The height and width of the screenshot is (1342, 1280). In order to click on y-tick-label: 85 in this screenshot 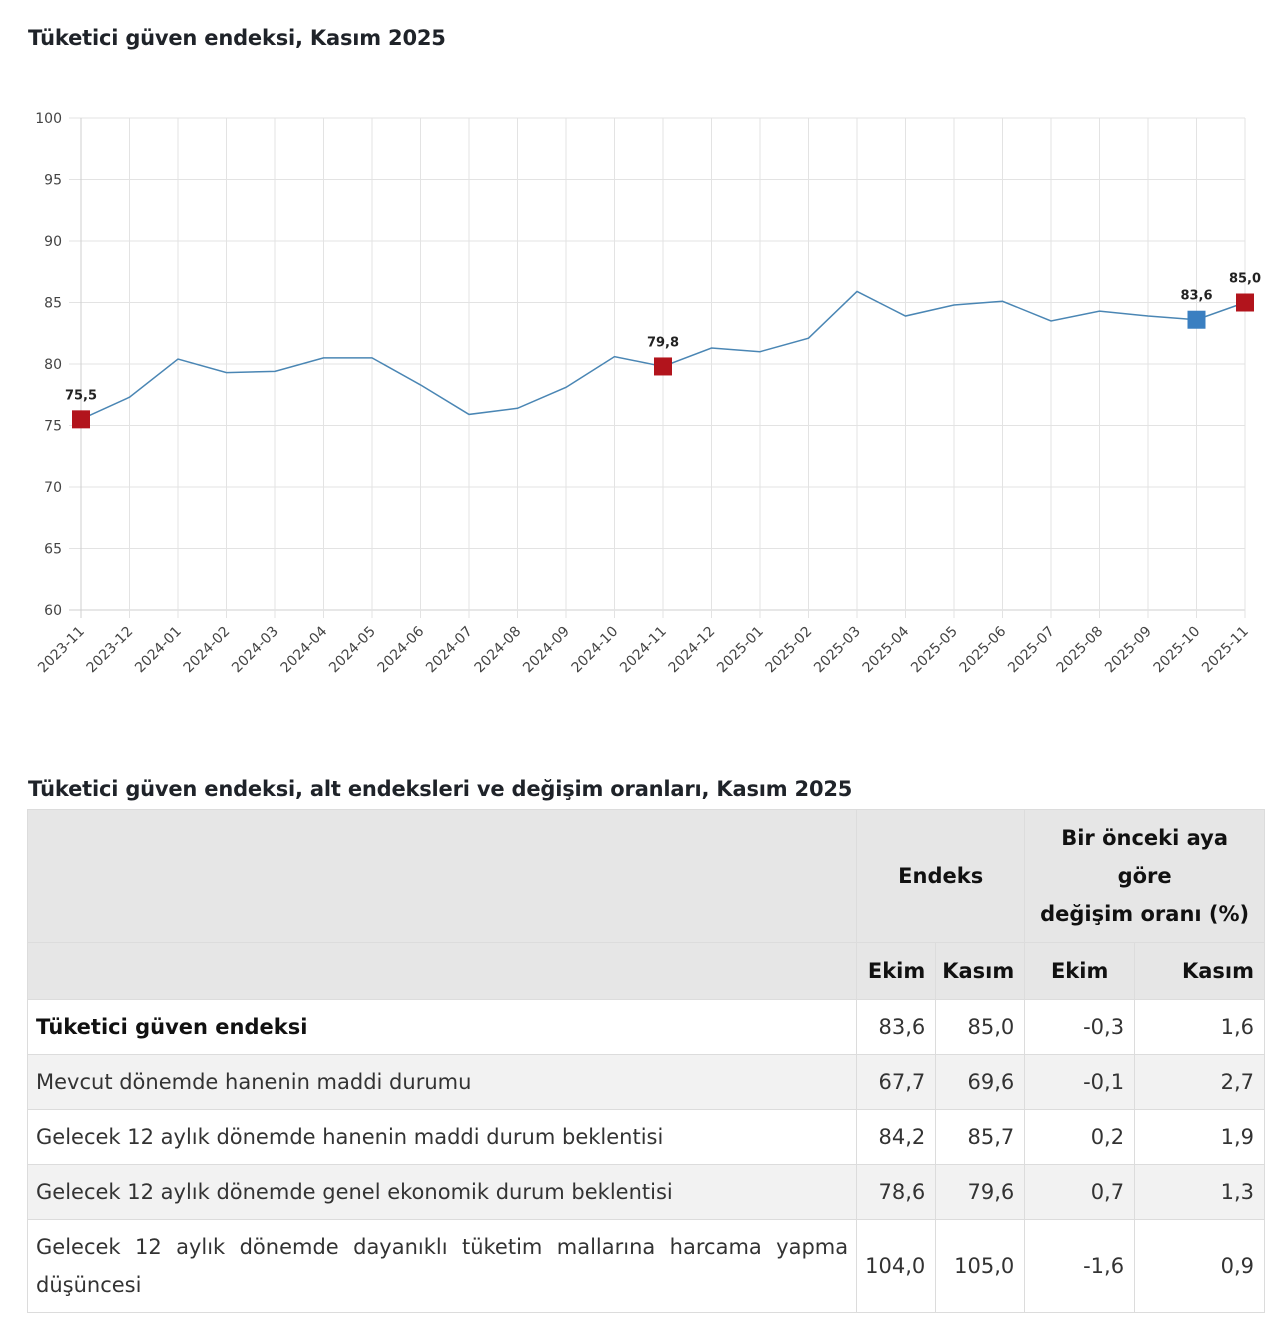, I will do `click(53, 304)`.